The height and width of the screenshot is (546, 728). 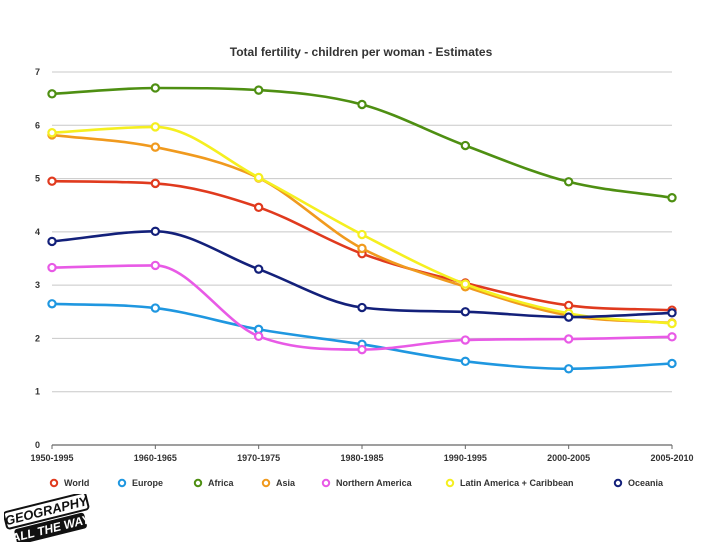 I want to click on y-tick-label: 1, so click(x=37, y=392).